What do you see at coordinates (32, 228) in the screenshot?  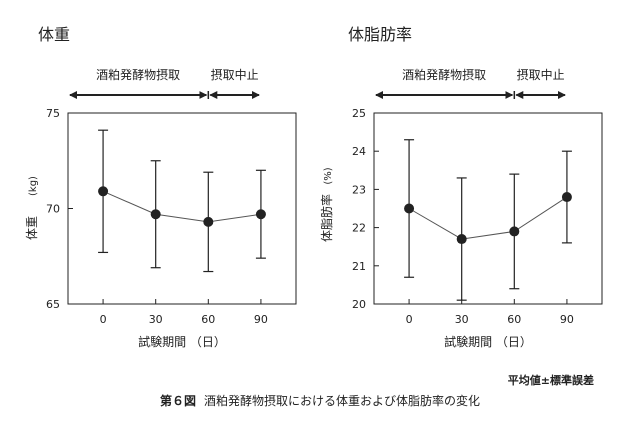 I see `chart-weight-ylabel-text: 体重` at bounding box center [32, 228].